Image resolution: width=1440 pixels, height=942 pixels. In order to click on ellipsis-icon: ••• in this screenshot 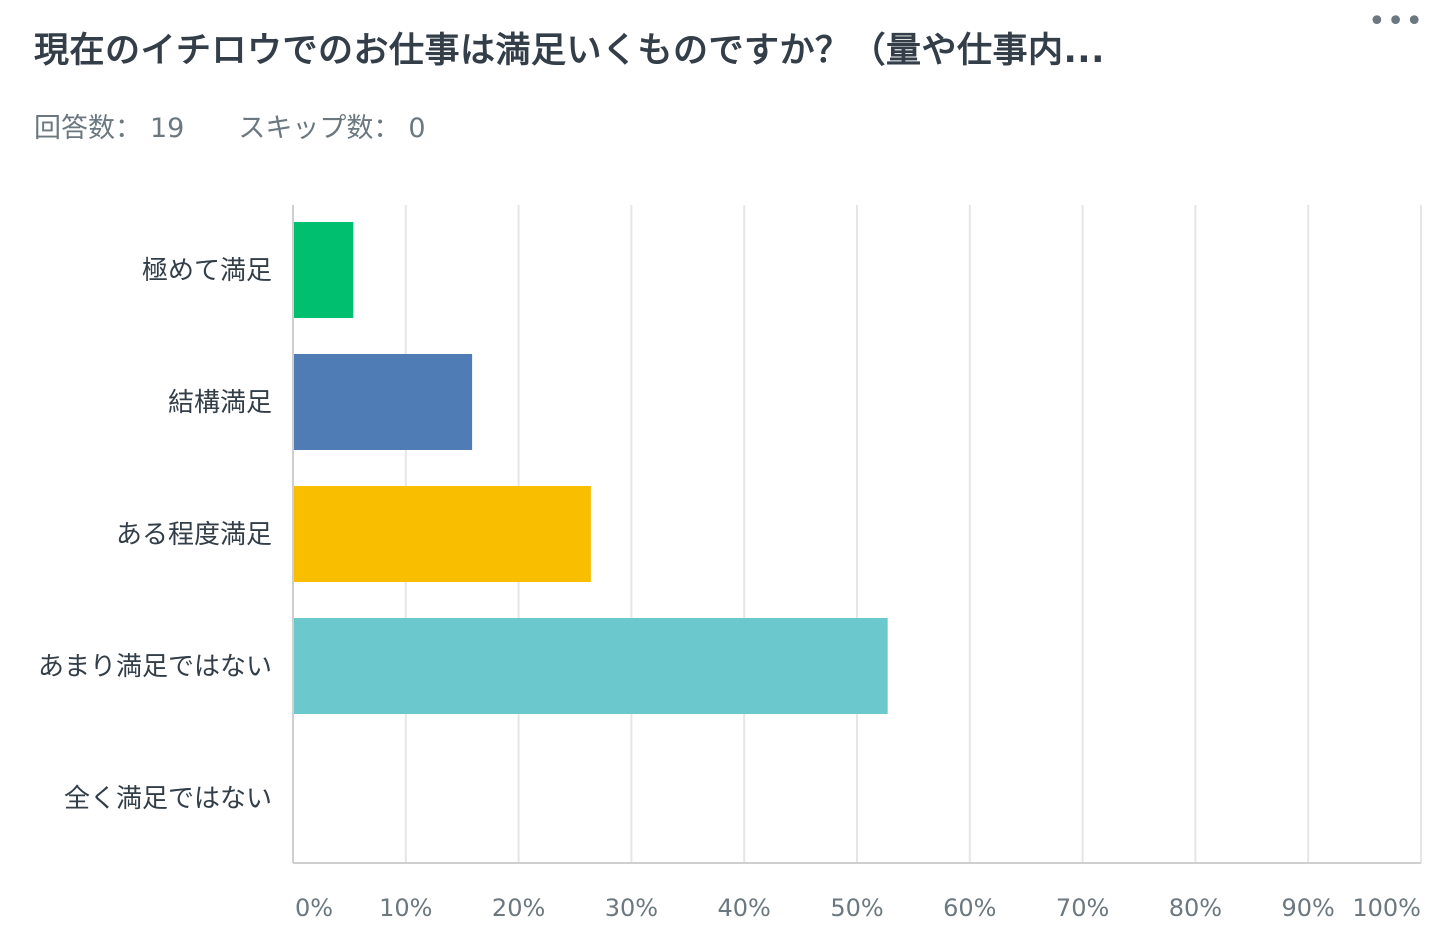, I will do `click(1396, 21)`.